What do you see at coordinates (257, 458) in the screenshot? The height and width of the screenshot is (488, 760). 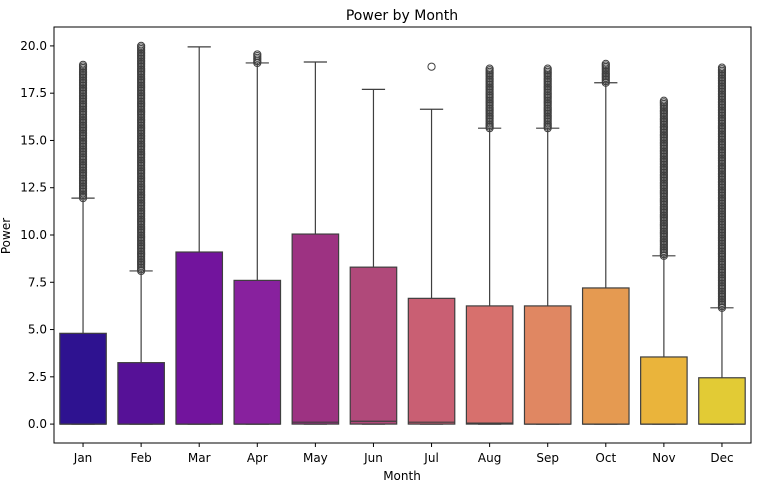 I see `x-tick-label: Apr` at bounding box center [257, 458].